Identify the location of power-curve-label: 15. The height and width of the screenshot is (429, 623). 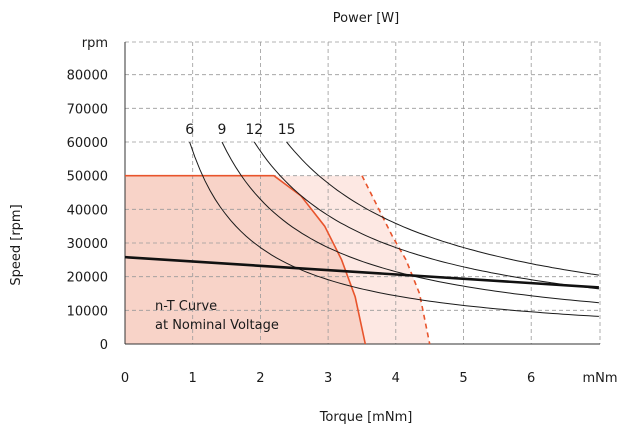
(287, 130).